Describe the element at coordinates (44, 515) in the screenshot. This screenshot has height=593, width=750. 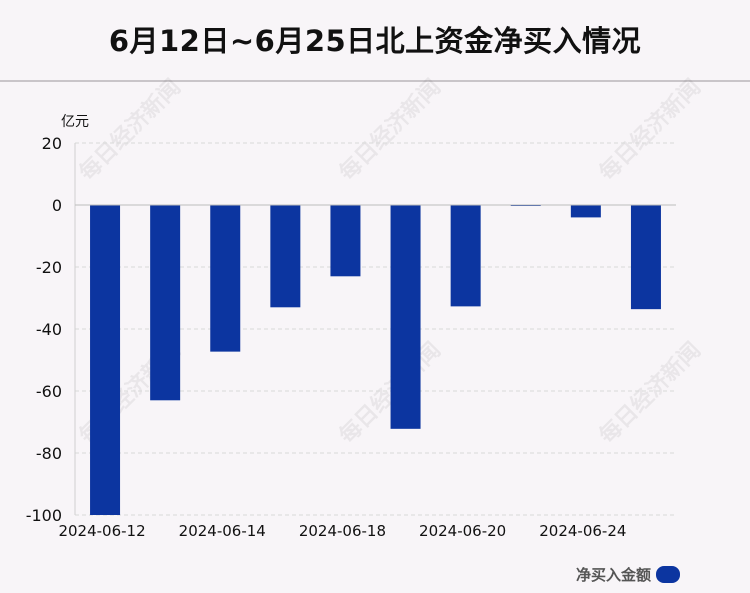
I see `y-tick-label: -100` at that location.